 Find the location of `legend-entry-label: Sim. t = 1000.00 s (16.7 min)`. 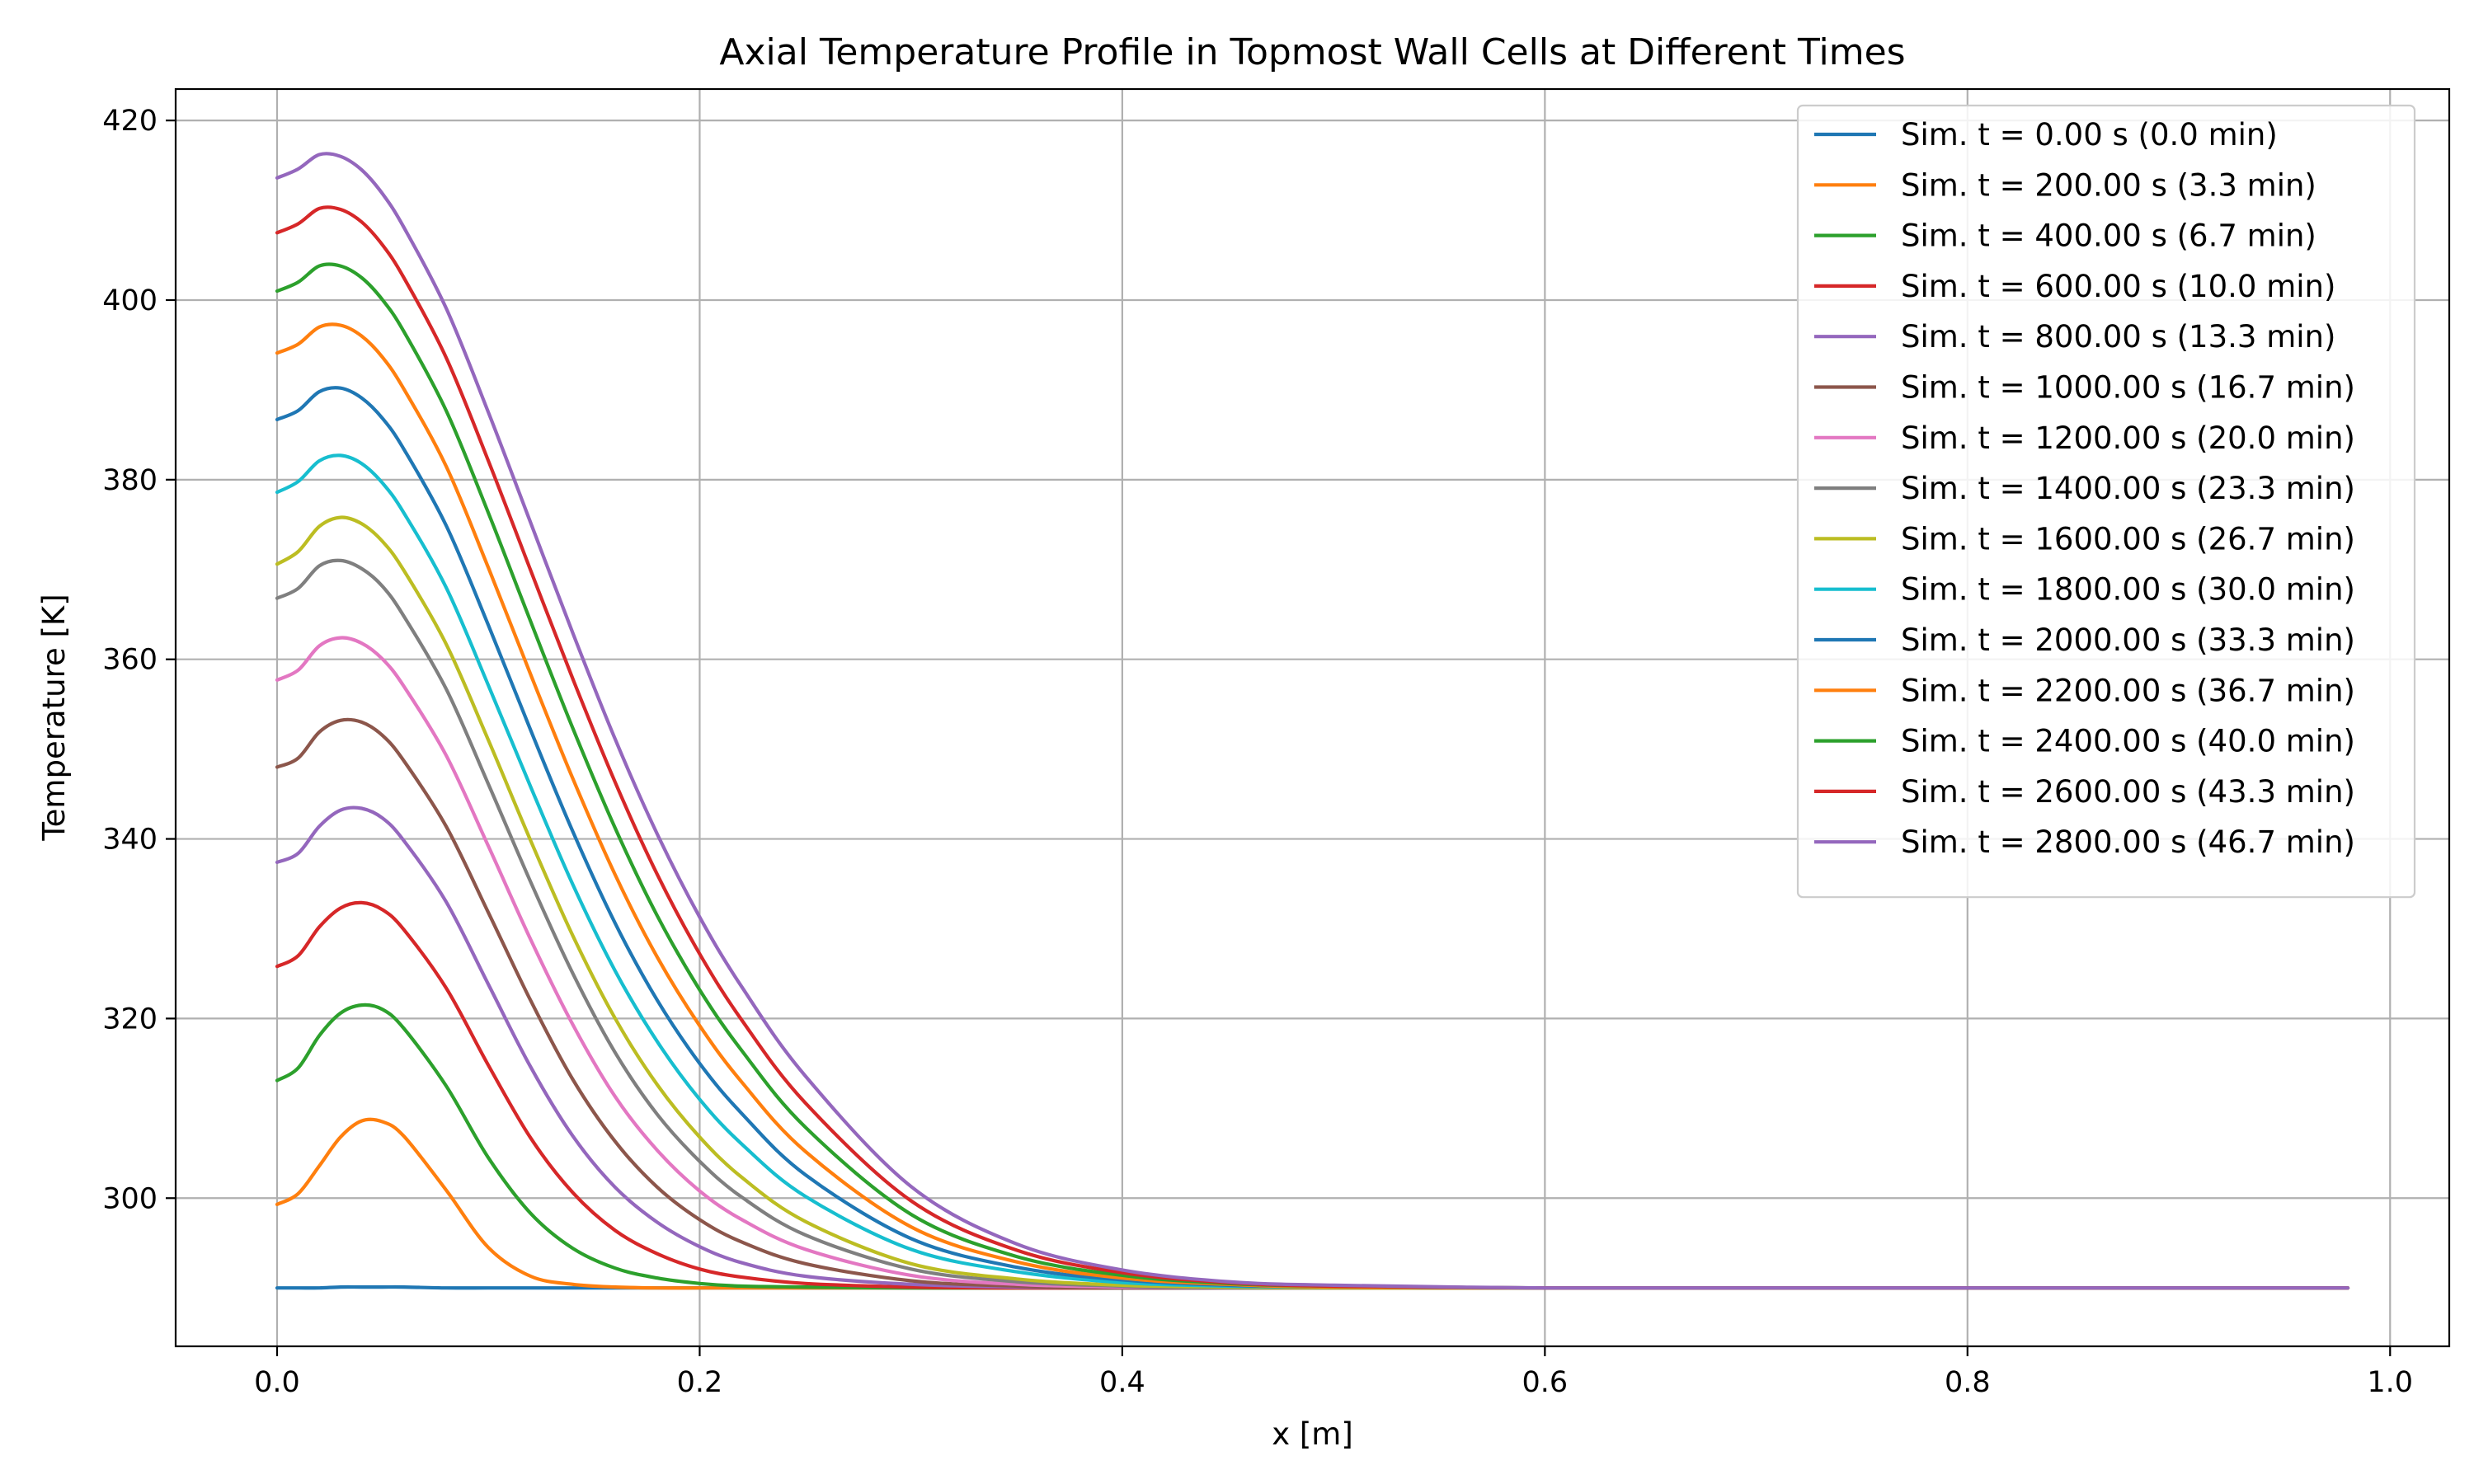

legend-entry-label: Sim. t = 1000.00 s (16.7 min) is located at coordinates (2128, 388).